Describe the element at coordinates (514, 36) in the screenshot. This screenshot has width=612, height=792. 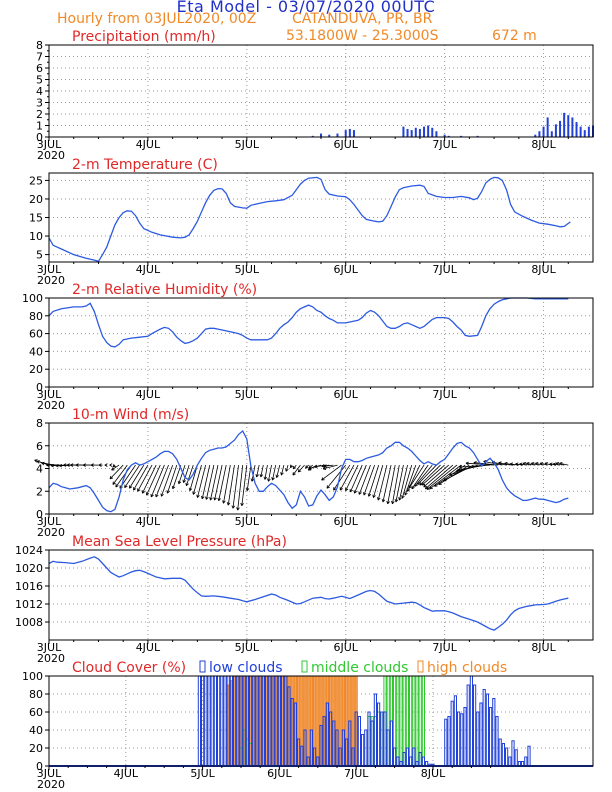
I see `elevation-label: 672 m` at that location.